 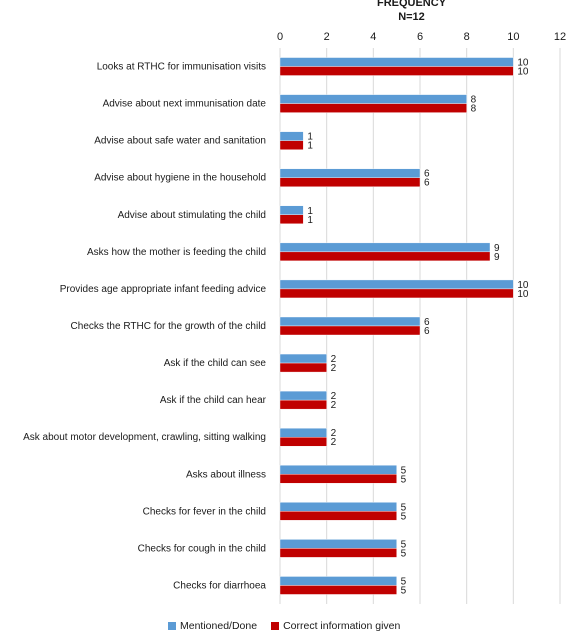 I want to click on category-label: Ask if the child can hear, so click(x=213, y=400).